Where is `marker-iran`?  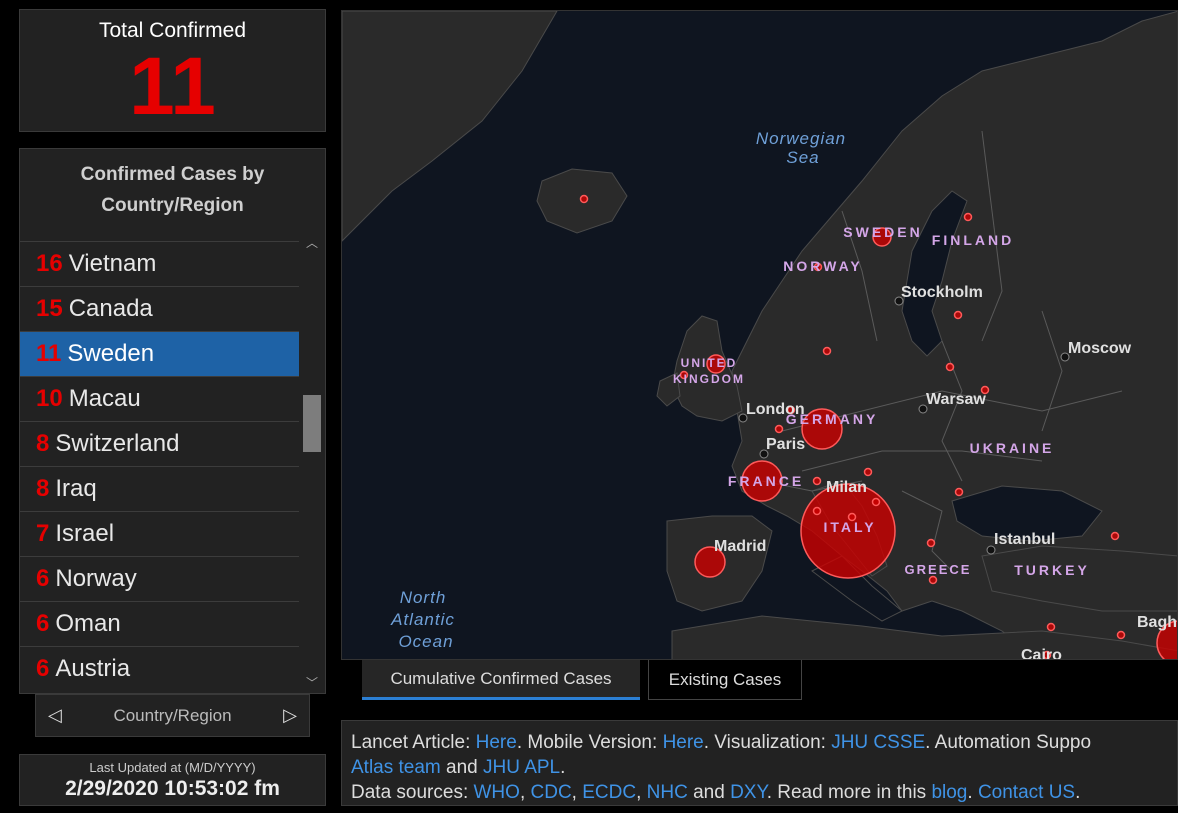
marker-iran is located at coordinates (1167, 640).